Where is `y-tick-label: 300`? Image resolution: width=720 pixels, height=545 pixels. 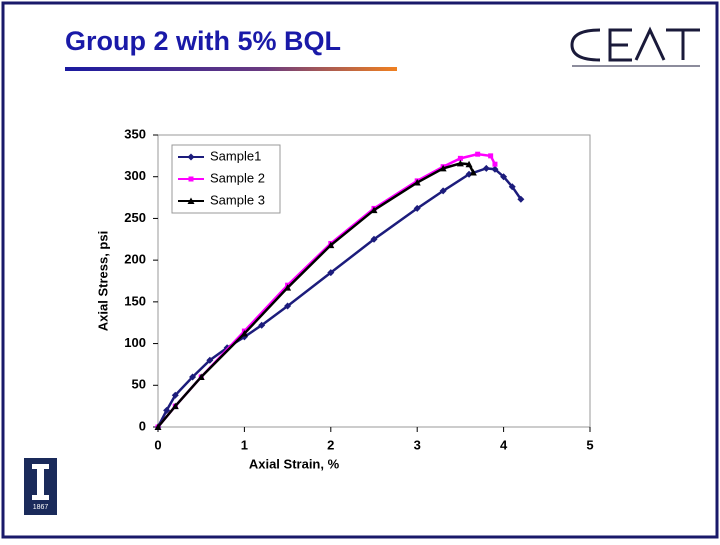 y-tick-label: 300 is located at coordinates (135, 175).